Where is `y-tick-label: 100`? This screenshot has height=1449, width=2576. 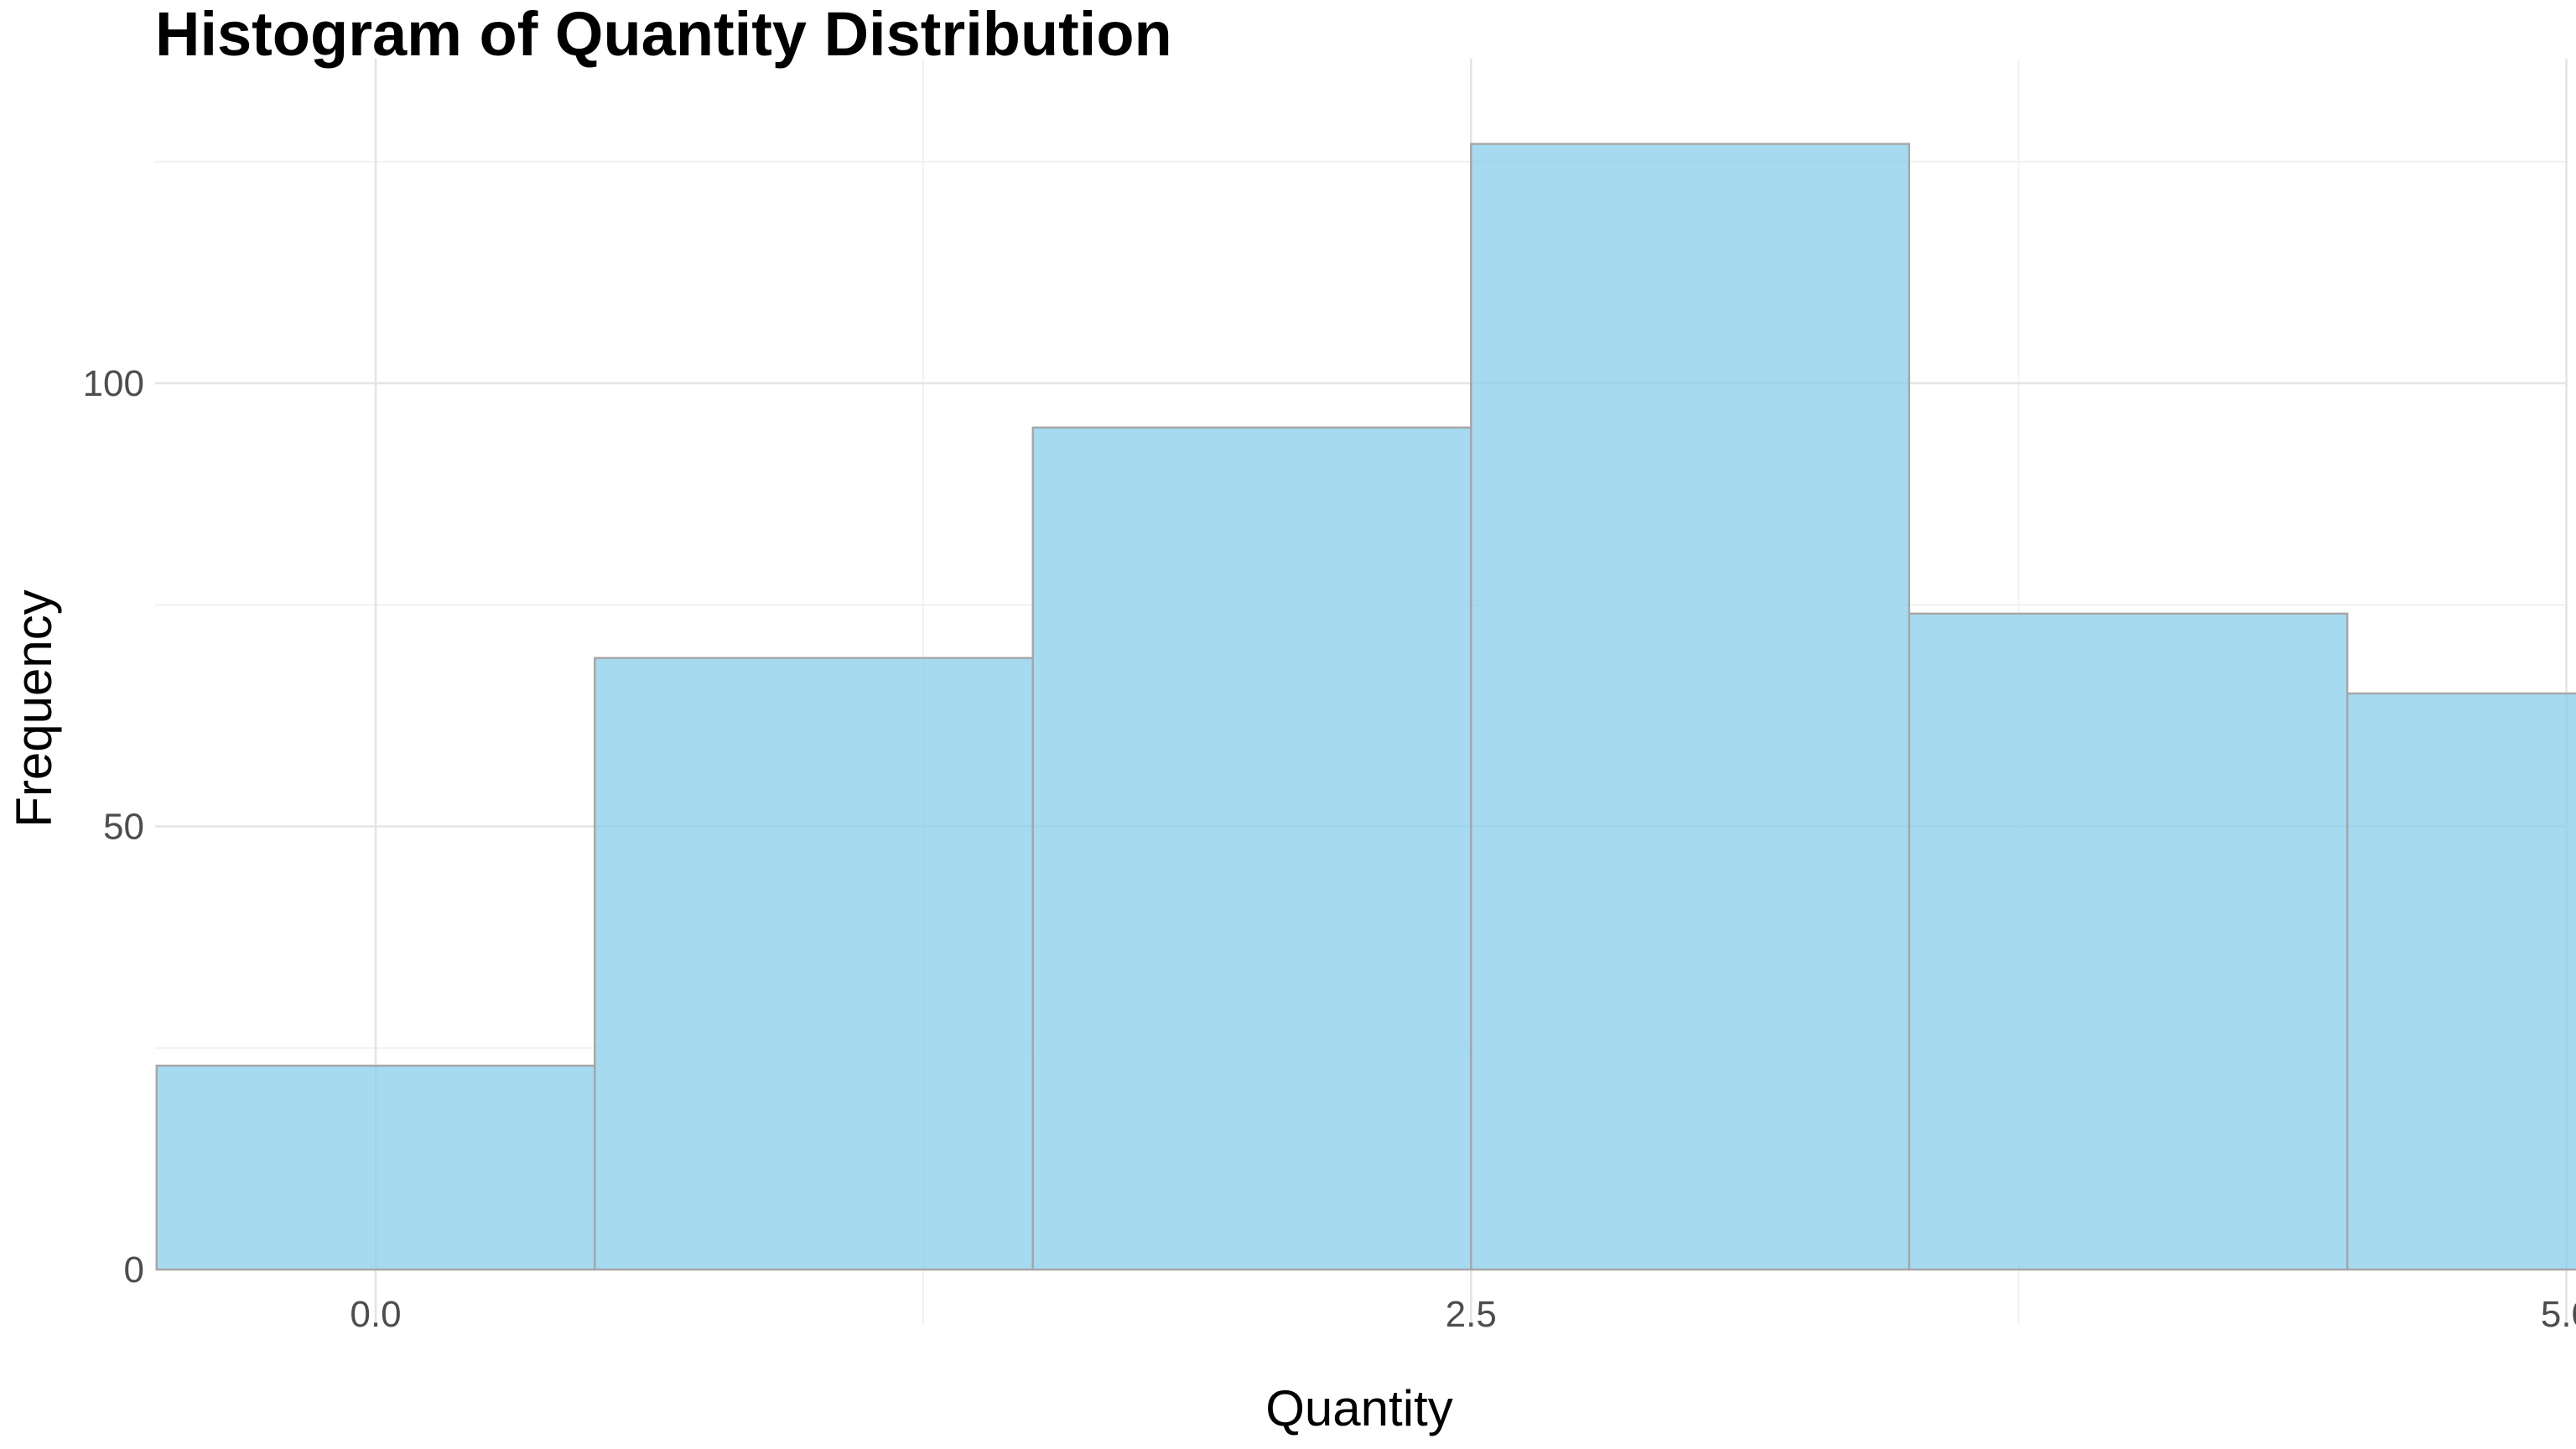
y-tick-label: 100 is located at coordinates (113, 383).